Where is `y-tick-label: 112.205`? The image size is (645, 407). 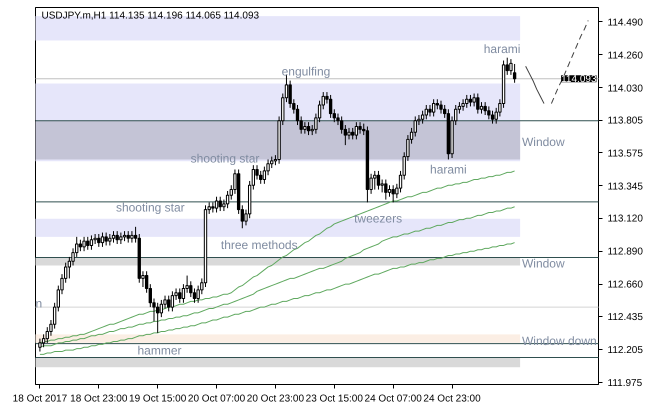 y-tick-label: 112.205 is located at coordinates (626, 350).